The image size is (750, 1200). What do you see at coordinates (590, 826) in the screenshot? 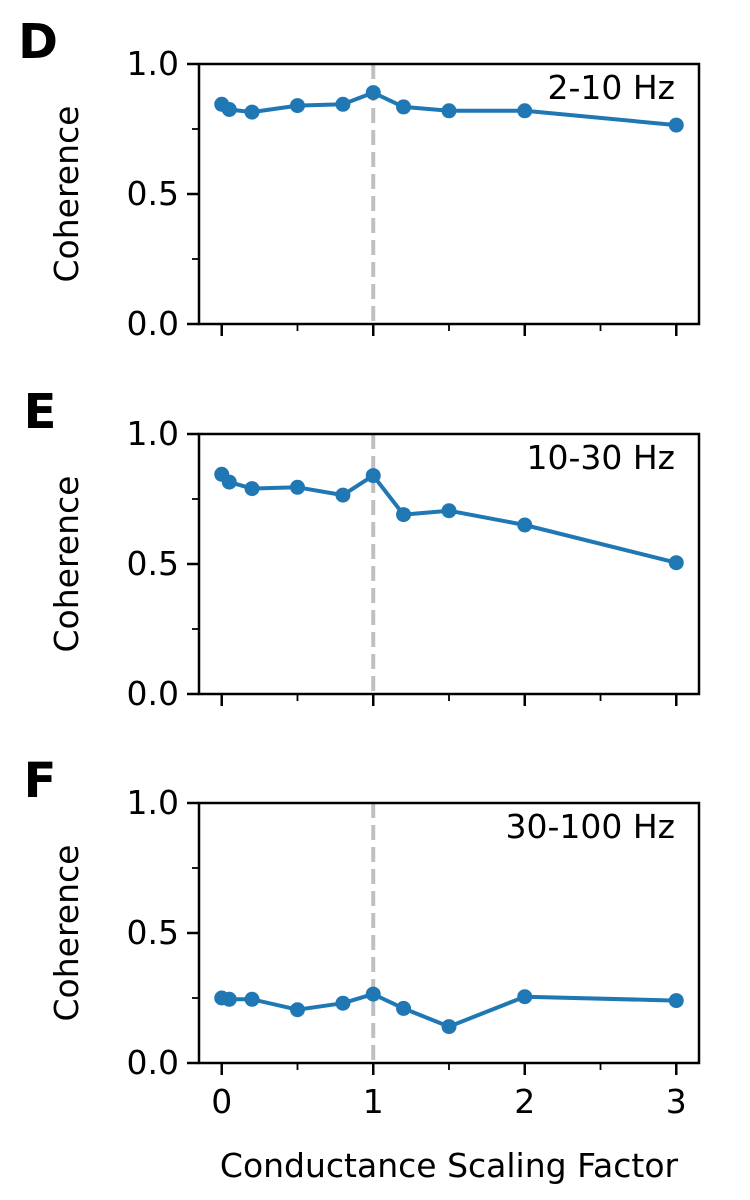
I see `band-annotation: 30-100 Hz` at bounding box center [590, 826].